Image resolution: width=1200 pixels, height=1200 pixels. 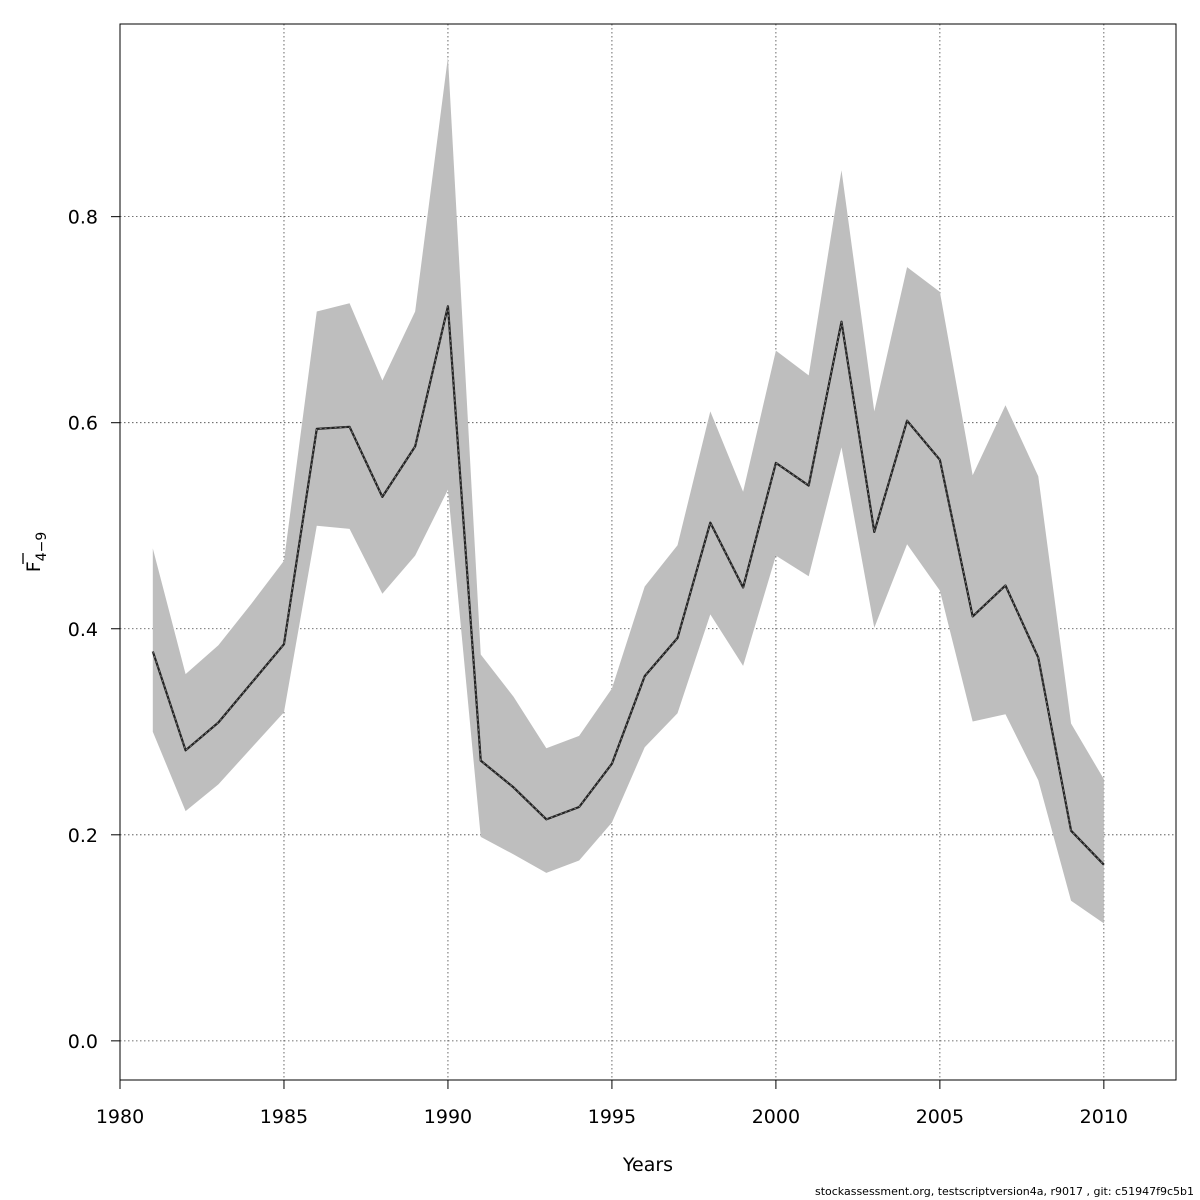 I want to click on x-axis-ticks: 1980 1985 1990 1995 2000 2005 2010, so click(x=612, y=1103).